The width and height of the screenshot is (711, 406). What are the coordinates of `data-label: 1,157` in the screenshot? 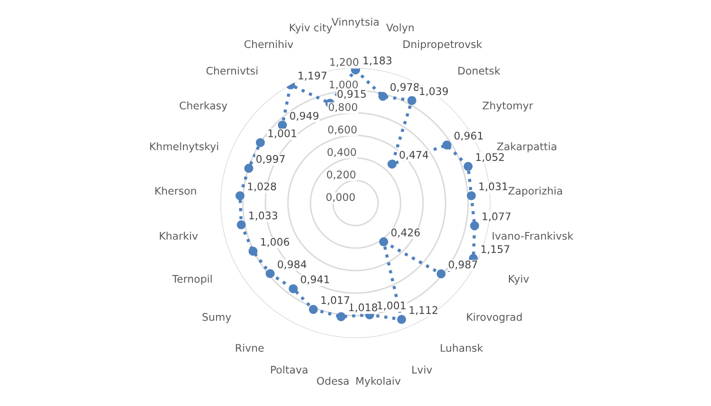 It's located at (495, 249).